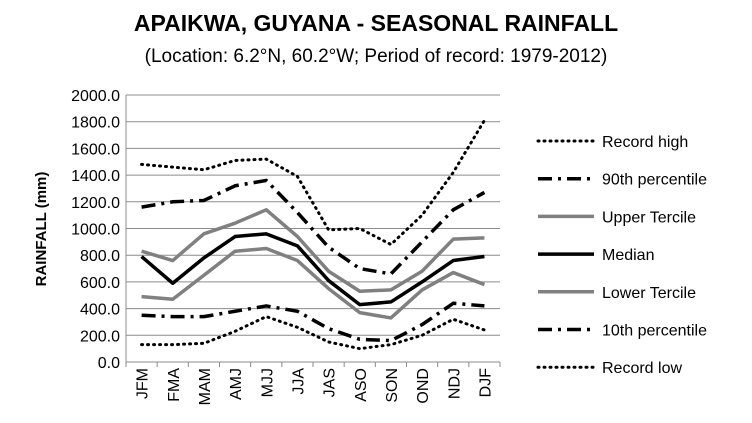 This screenshot has width=752, height=423. What do you see at coordinates (100, 336) in the screenshot?
I see `y-tick-label: 200.0` at bounding box center [100, 336].